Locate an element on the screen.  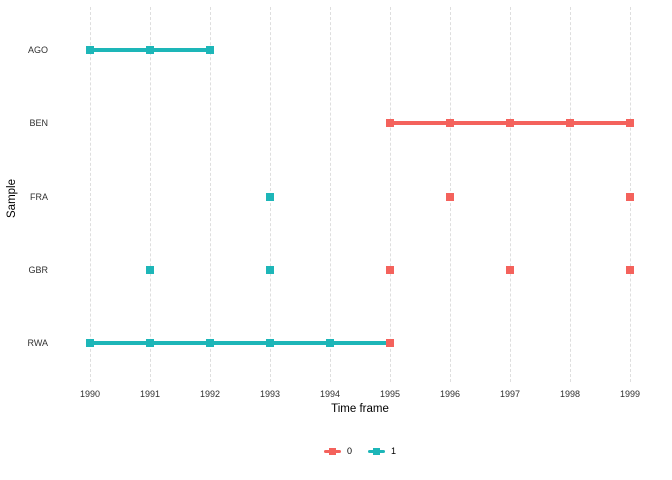
x-tick-label-1991: 1991 is located at coordinates (150, 394).